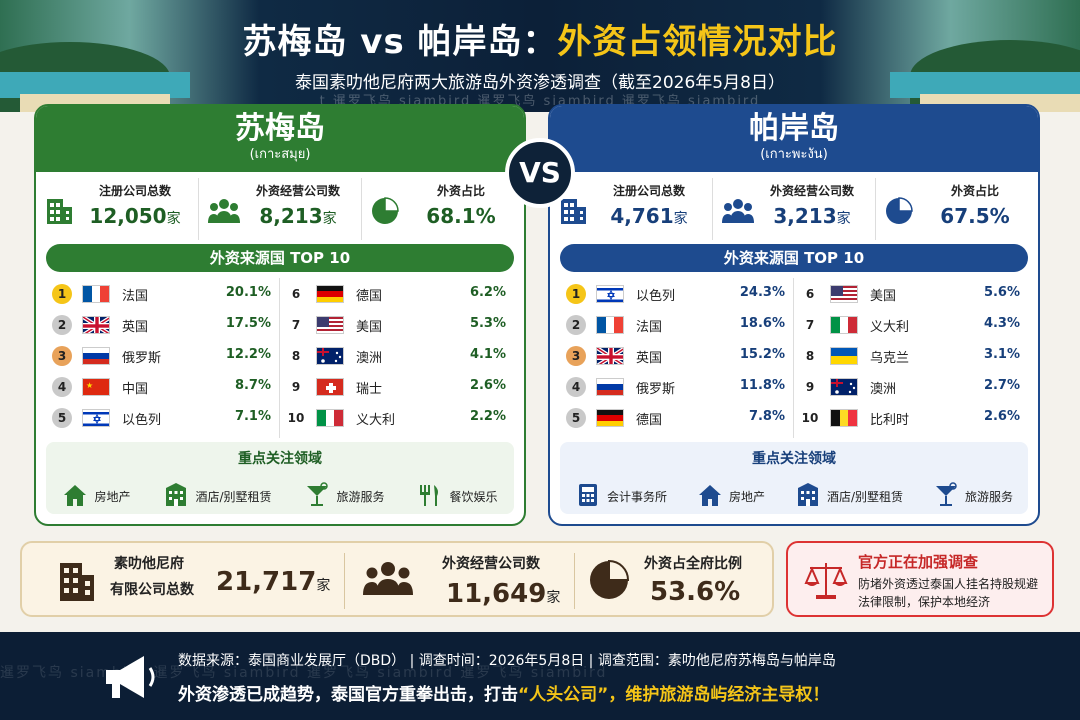 The width and height of the screenshot is (1080, 720). I want to click on country-share: 8.7%, so click(252, 385).